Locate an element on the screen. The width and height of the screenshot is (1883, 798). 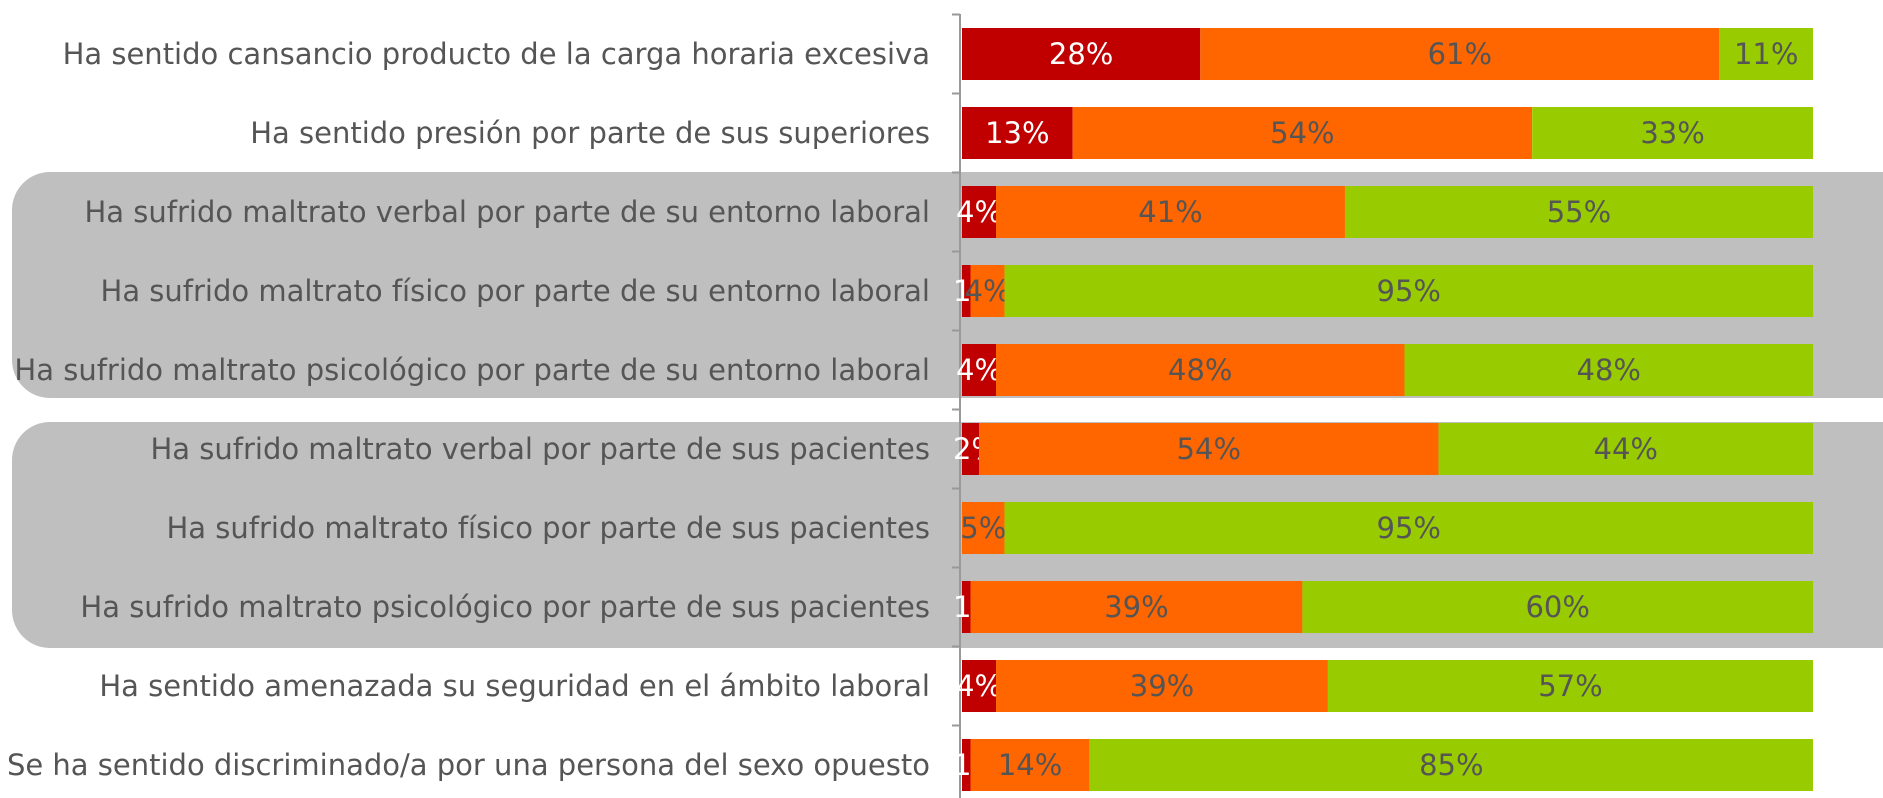
data-label: 13% is located at coordinates (1017, 133).